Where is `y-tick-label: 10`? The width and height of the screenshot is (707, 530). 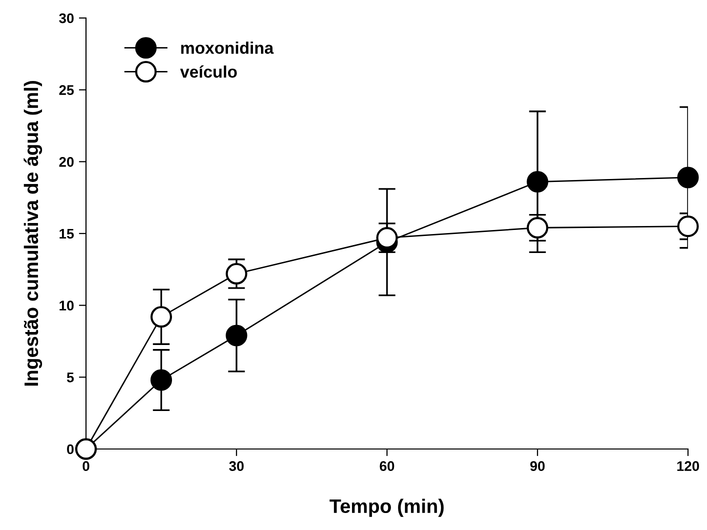
y-tick-label: 10 is located at coordinates (67, 305).